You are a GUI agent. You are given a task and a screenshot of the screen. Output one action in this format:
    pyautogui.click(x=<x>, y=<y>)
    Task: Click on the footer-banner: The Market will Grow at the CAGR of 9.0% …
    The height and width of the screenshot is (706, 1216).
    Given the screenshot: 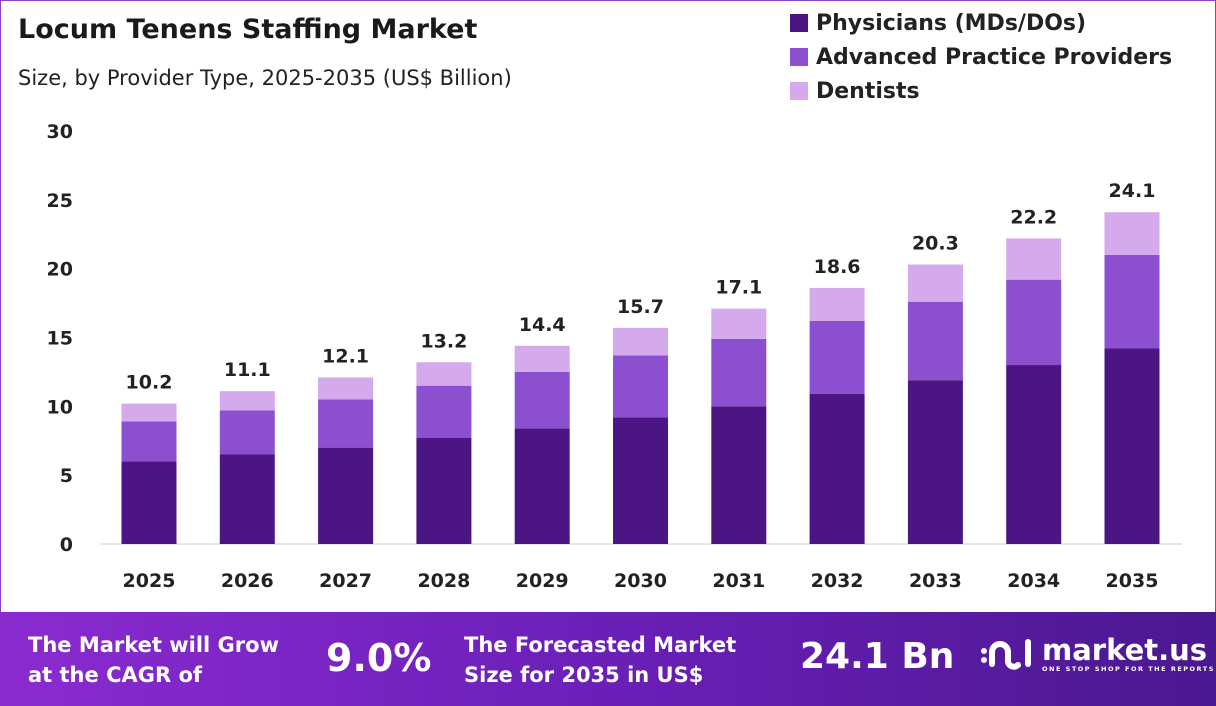 What is the action you would take?
    pyautogui.click(x=608, y=659)
    